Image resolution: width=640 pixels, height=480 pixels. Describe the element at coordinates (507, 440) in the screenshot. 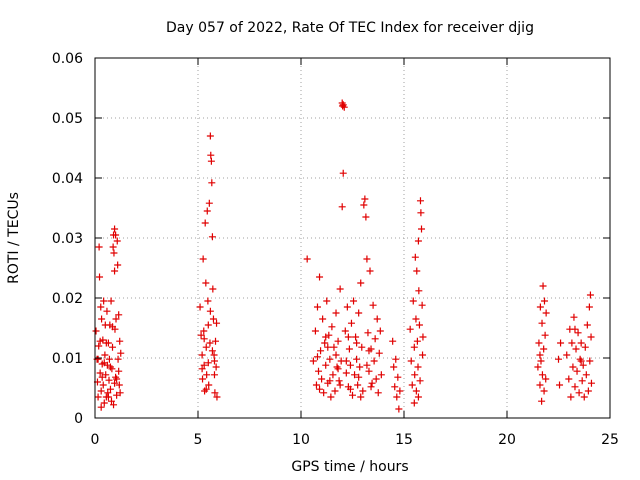

I see `x-tick-label: 20` at that location.